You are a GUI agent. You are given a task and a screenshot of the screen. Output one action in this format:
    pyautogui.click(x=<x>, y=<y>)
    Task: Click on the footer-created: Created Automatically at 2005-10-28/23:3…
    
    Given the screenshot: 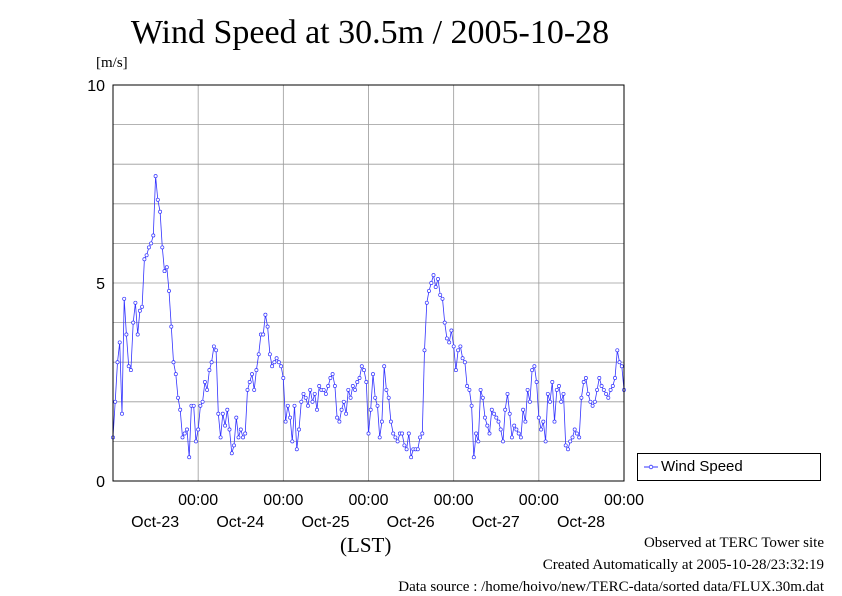 What is the action you would take?
    pyautogui.click(x=683, y=565)
    